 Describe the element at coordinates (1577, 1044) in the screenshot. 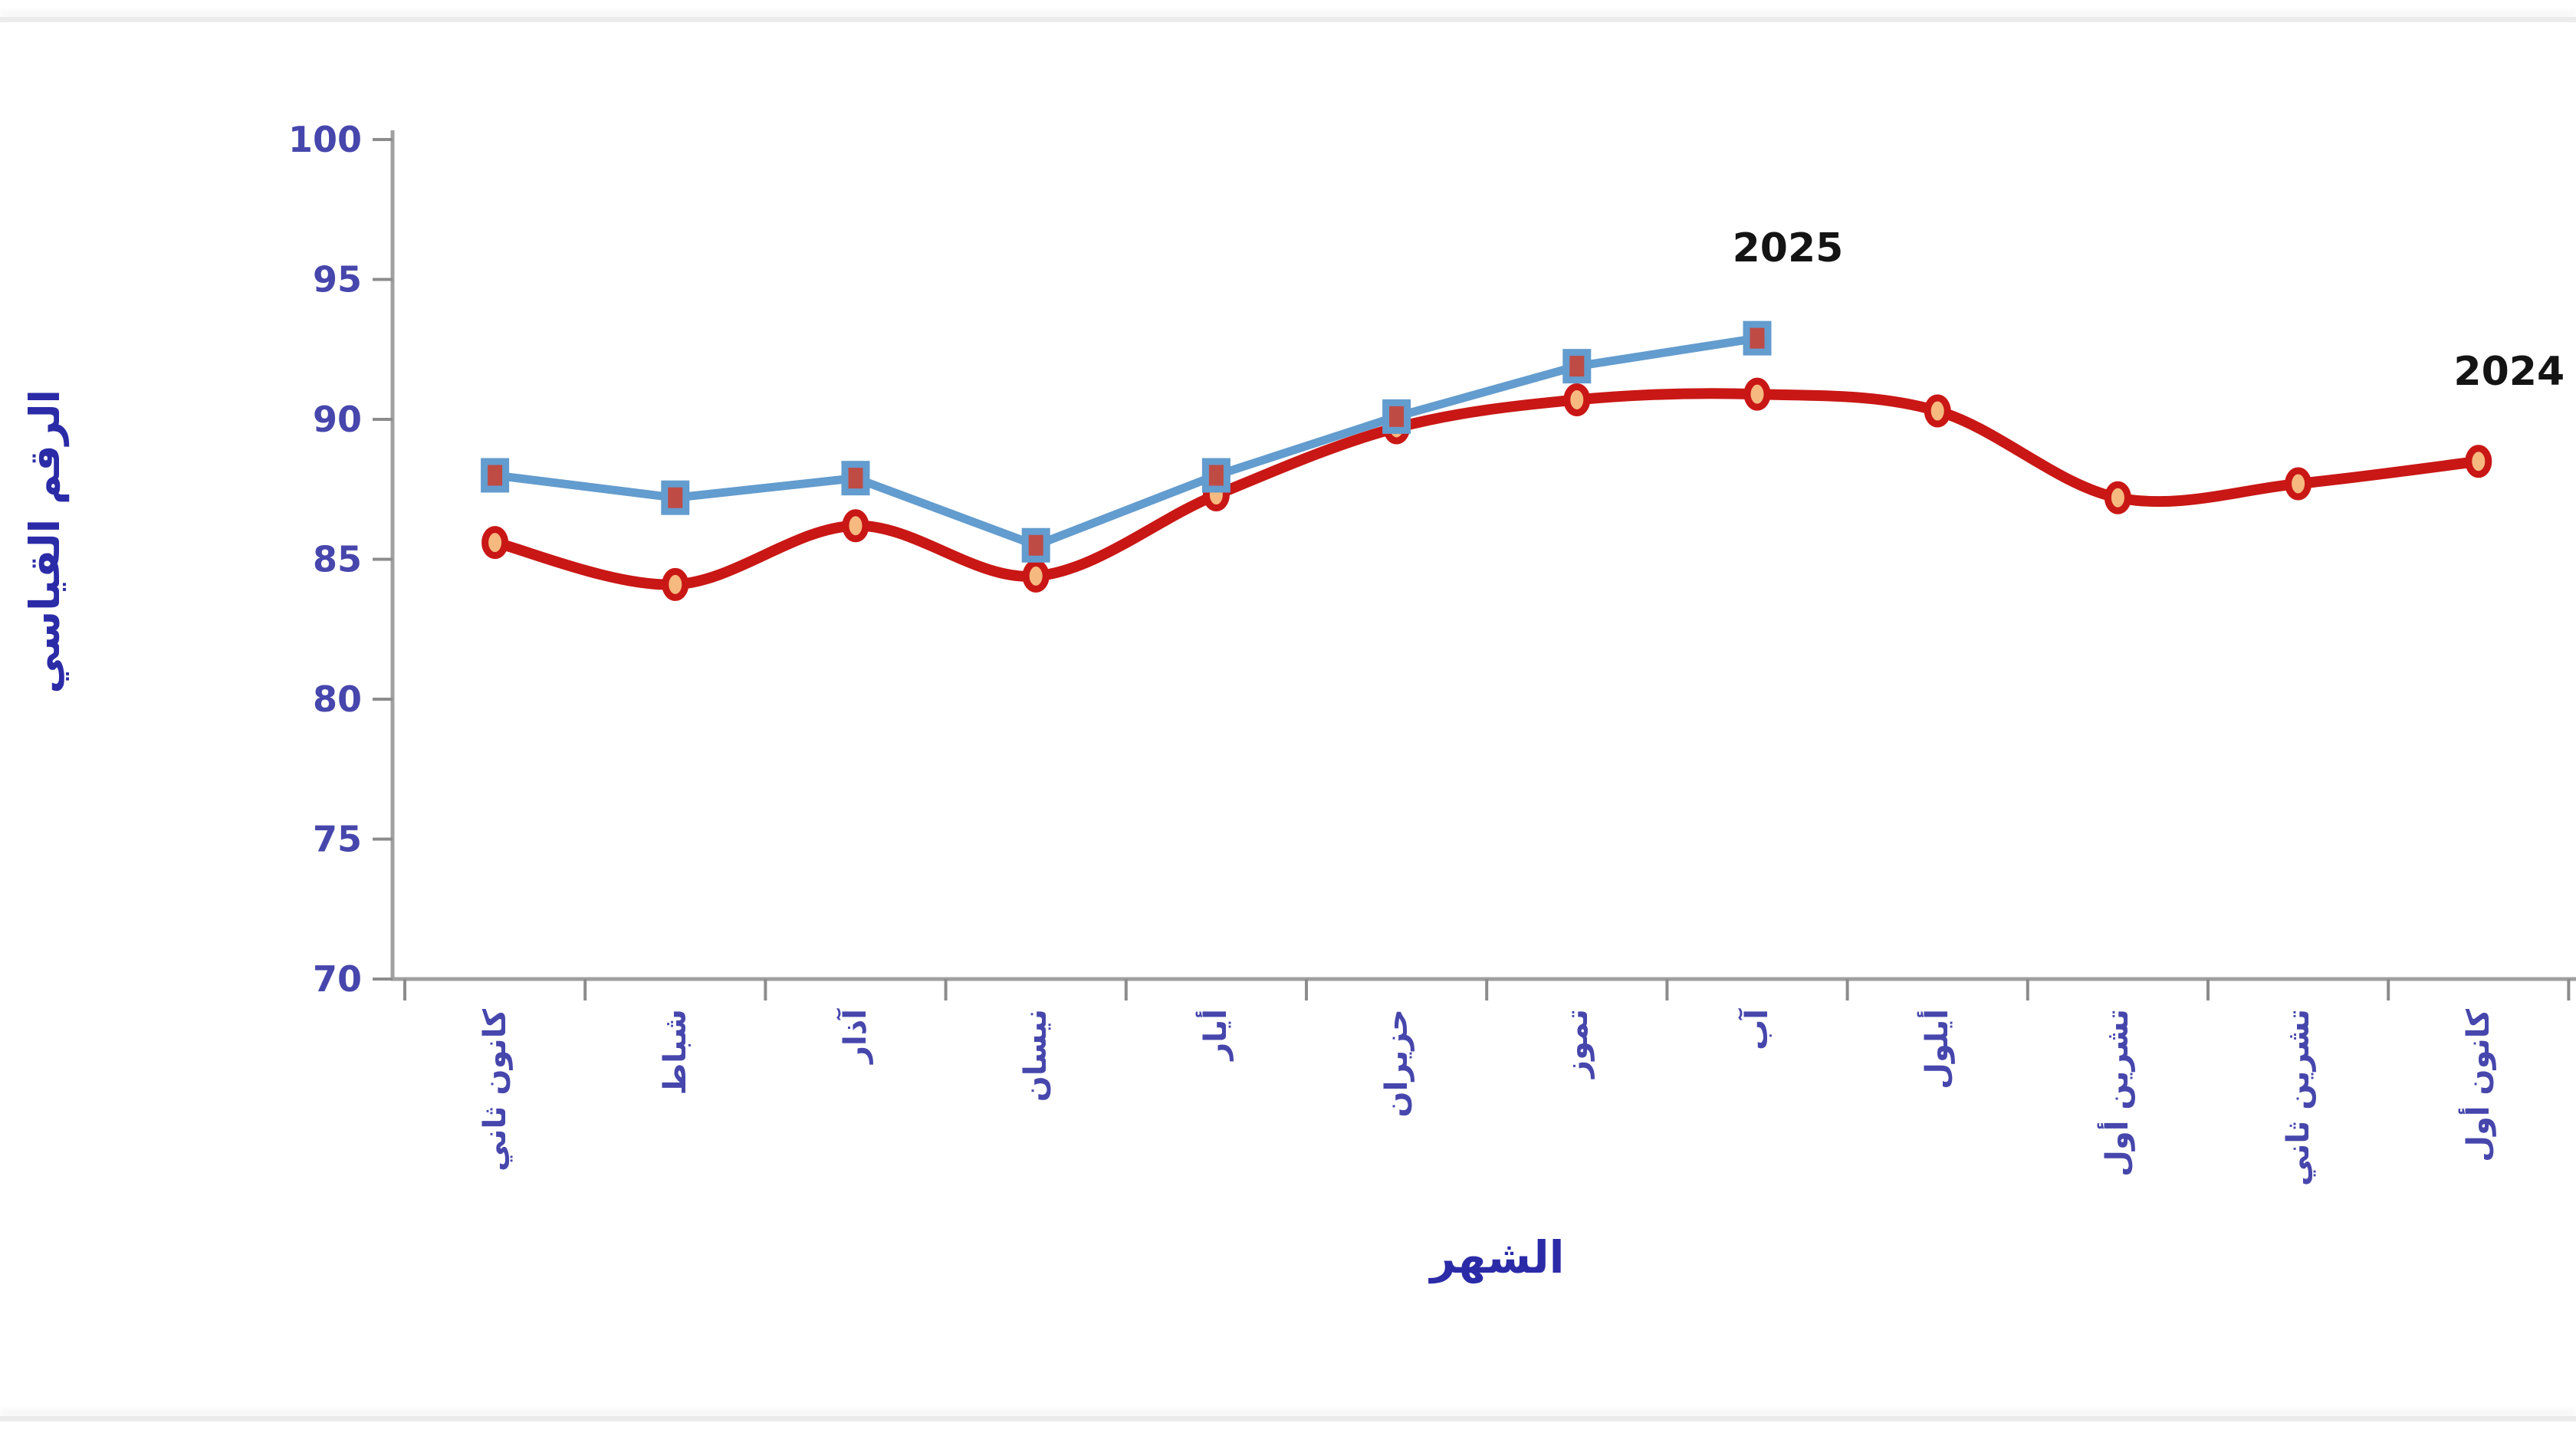

I see `x-tick-label: تموز` at that location.